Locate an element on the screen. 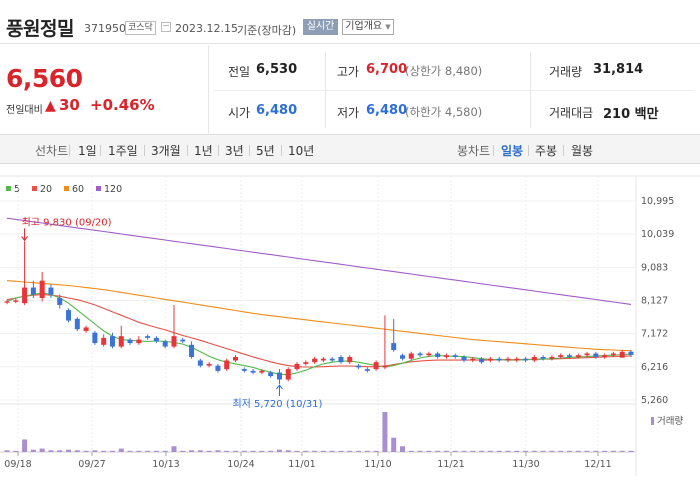 The width and height of the screenshot is (700, 490). prev-close-value: 6,530 is located at coordinates (277, 69).